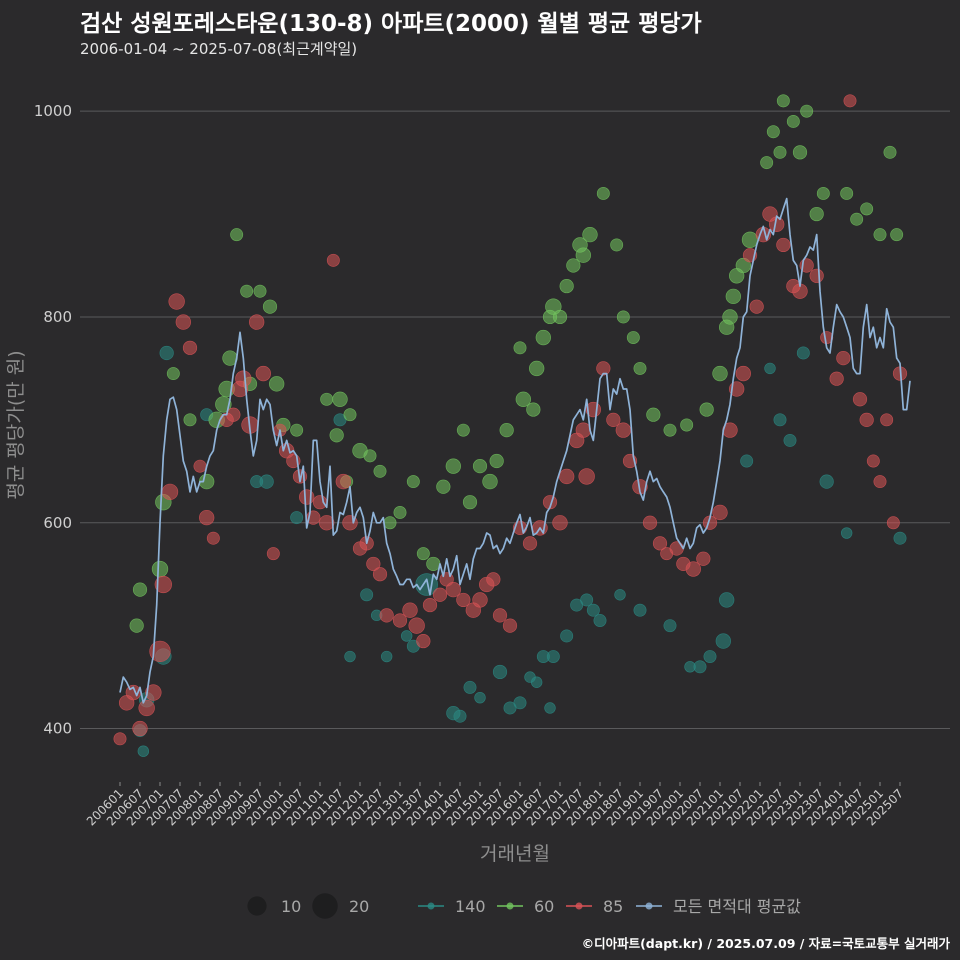 This screenshot has width=960, height=960. What do you see at coordinates (53, 111) in the screenshot?
I see `y-tick-label: 1000` at bounding box center [53, 111].